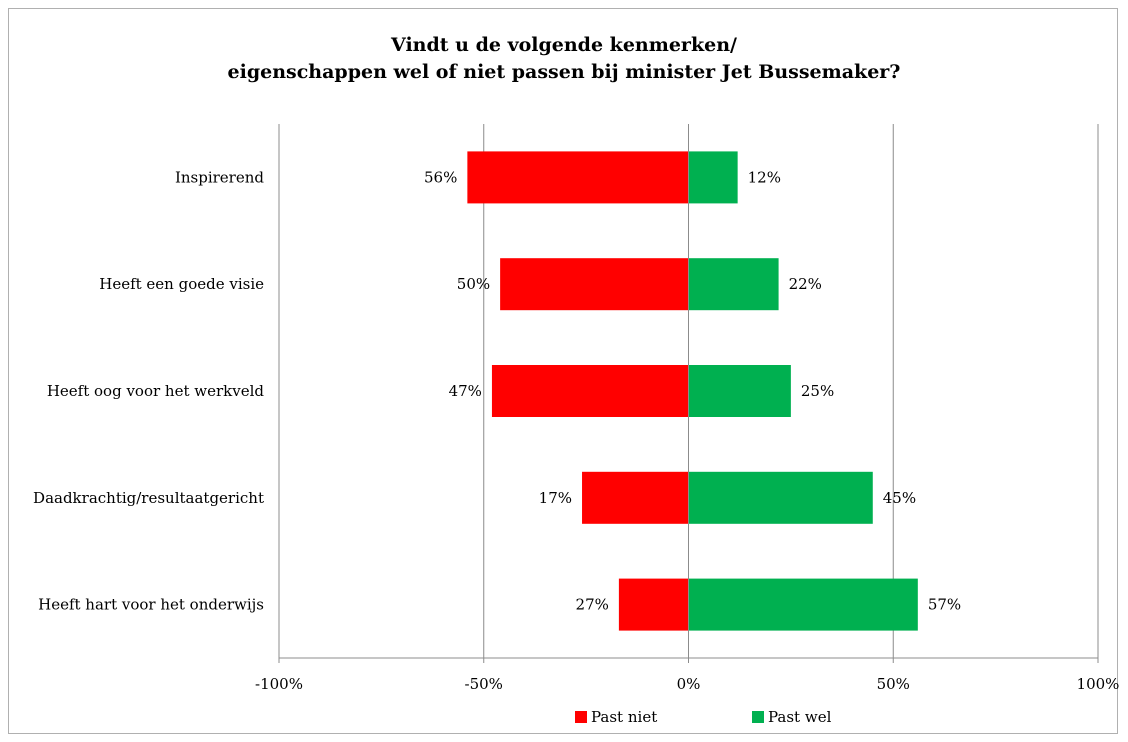 The width and height of the screenshot is (1128, 742). I want to click on value-label-past-niet-4: 27%, so click(592, 605).